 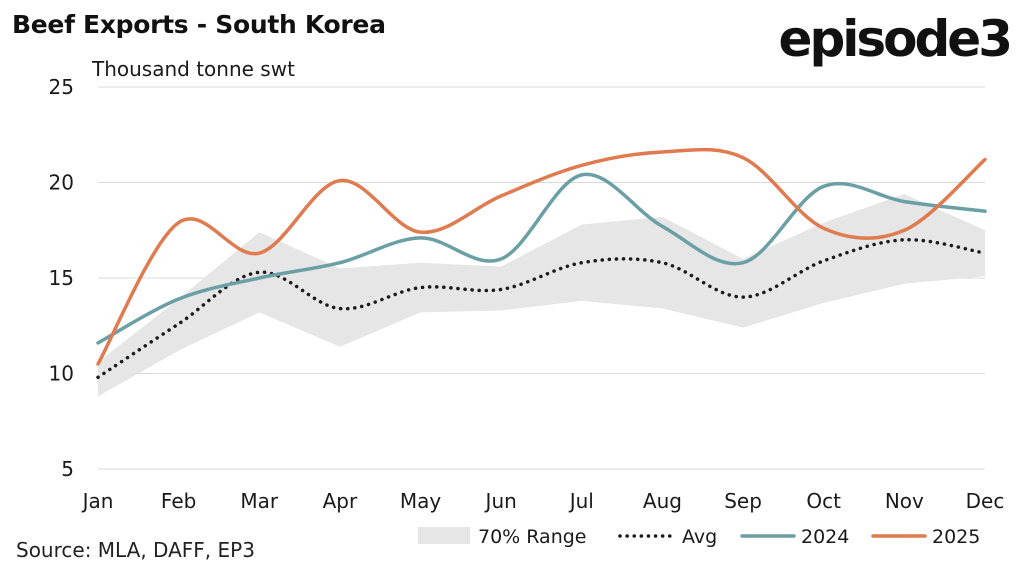 What do you see at coordinates (67, 469) in the screenshot?
I see `y-tick-label: 5` at bounding box center [67, 469].